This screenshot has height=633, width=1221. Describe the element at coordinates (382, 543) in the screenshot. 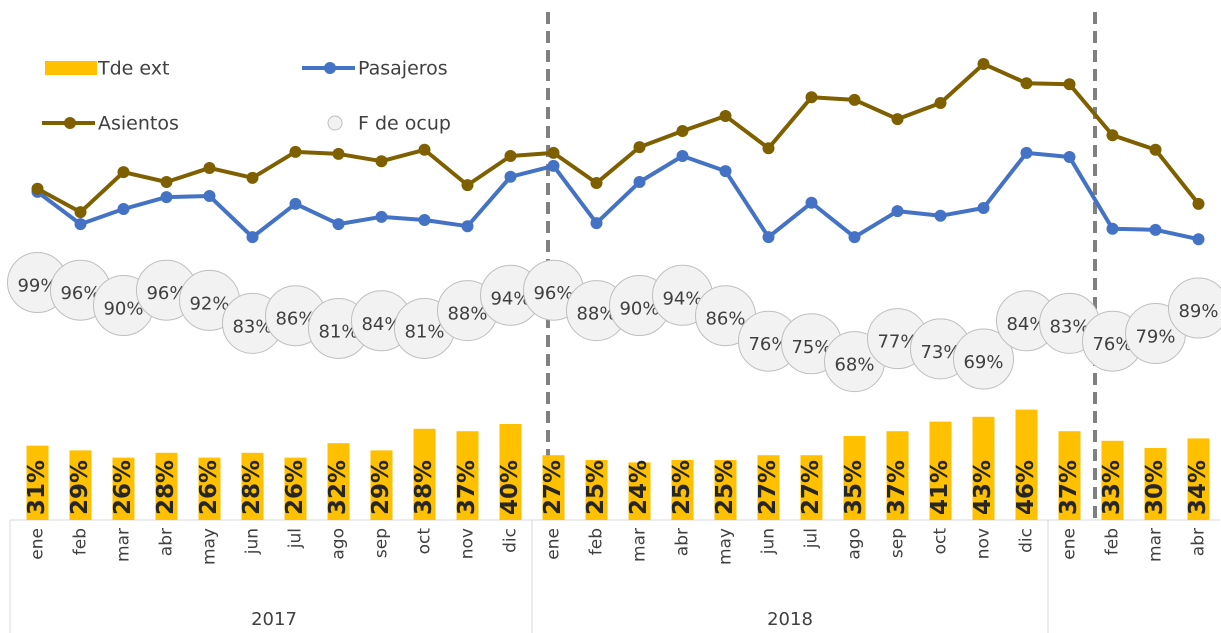

I see `x-tick-label: sep` at that location.